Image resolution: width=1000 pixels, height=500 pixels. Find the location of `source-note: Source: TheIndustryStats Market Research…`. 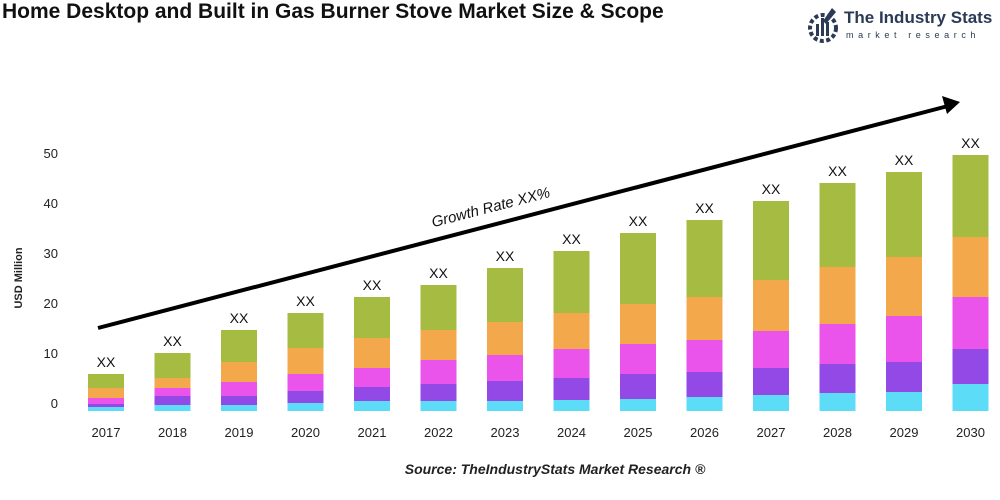

source-note: Source: TheIndustryStats Market Research… is located at coordinates (555, 469).